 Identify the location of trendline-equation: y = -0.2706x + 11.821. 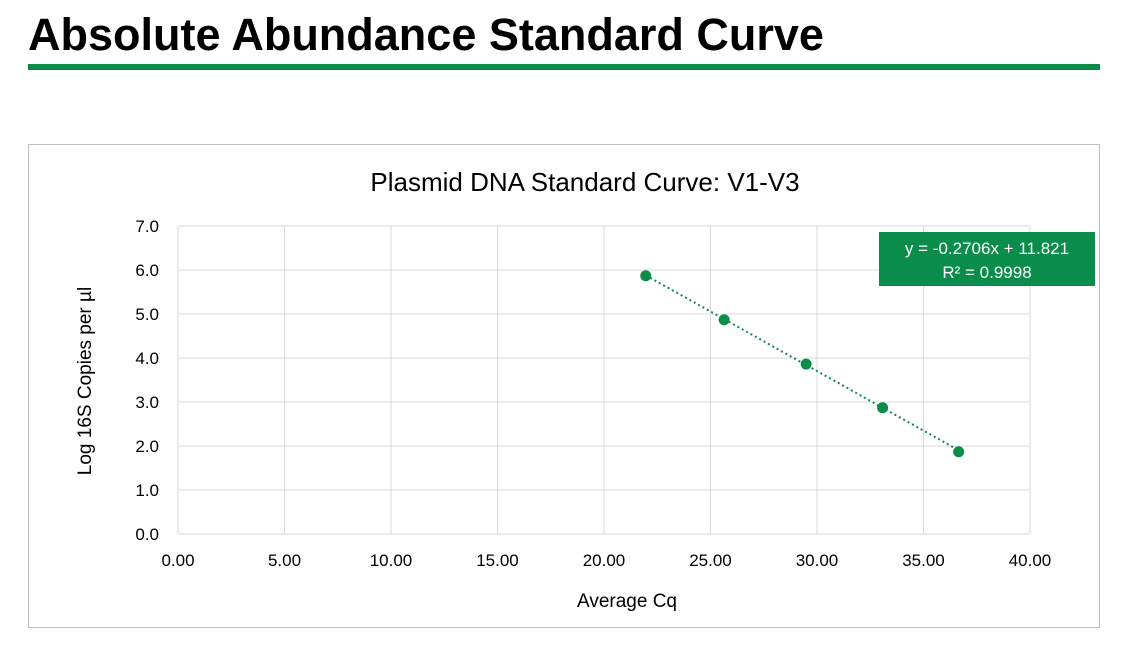
(987, 248).